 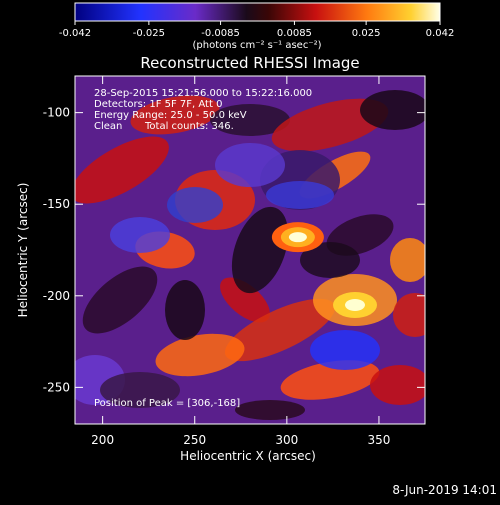 I want to click on colorbar-tick-label: -0.025, so click(x=149, y=33).